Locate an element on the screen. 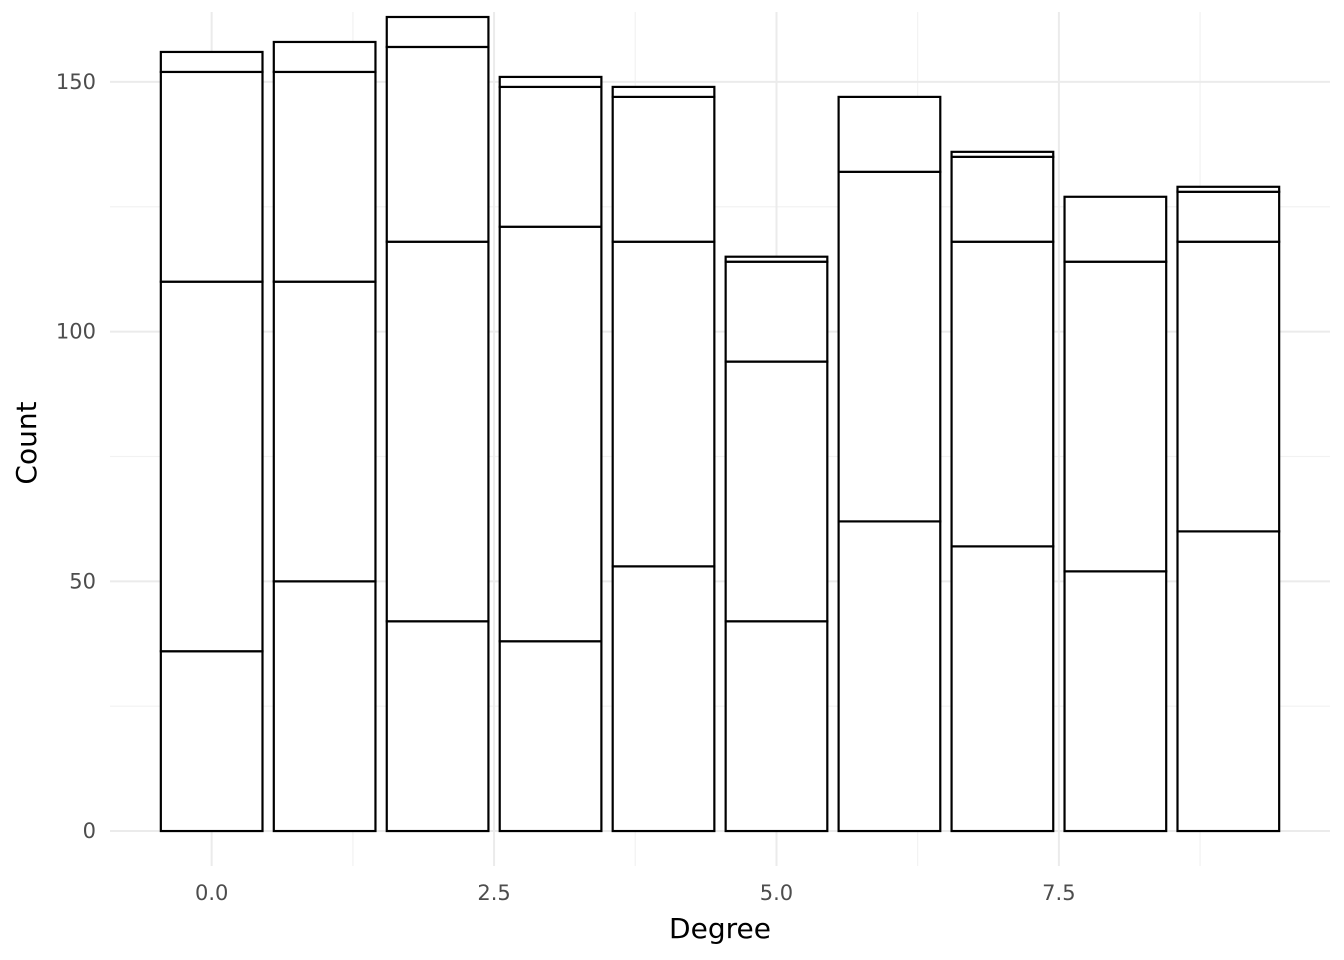 This screenshot has width=1344, height=960. x-tick-label: 2.5 is located at coordinates (493, 893).